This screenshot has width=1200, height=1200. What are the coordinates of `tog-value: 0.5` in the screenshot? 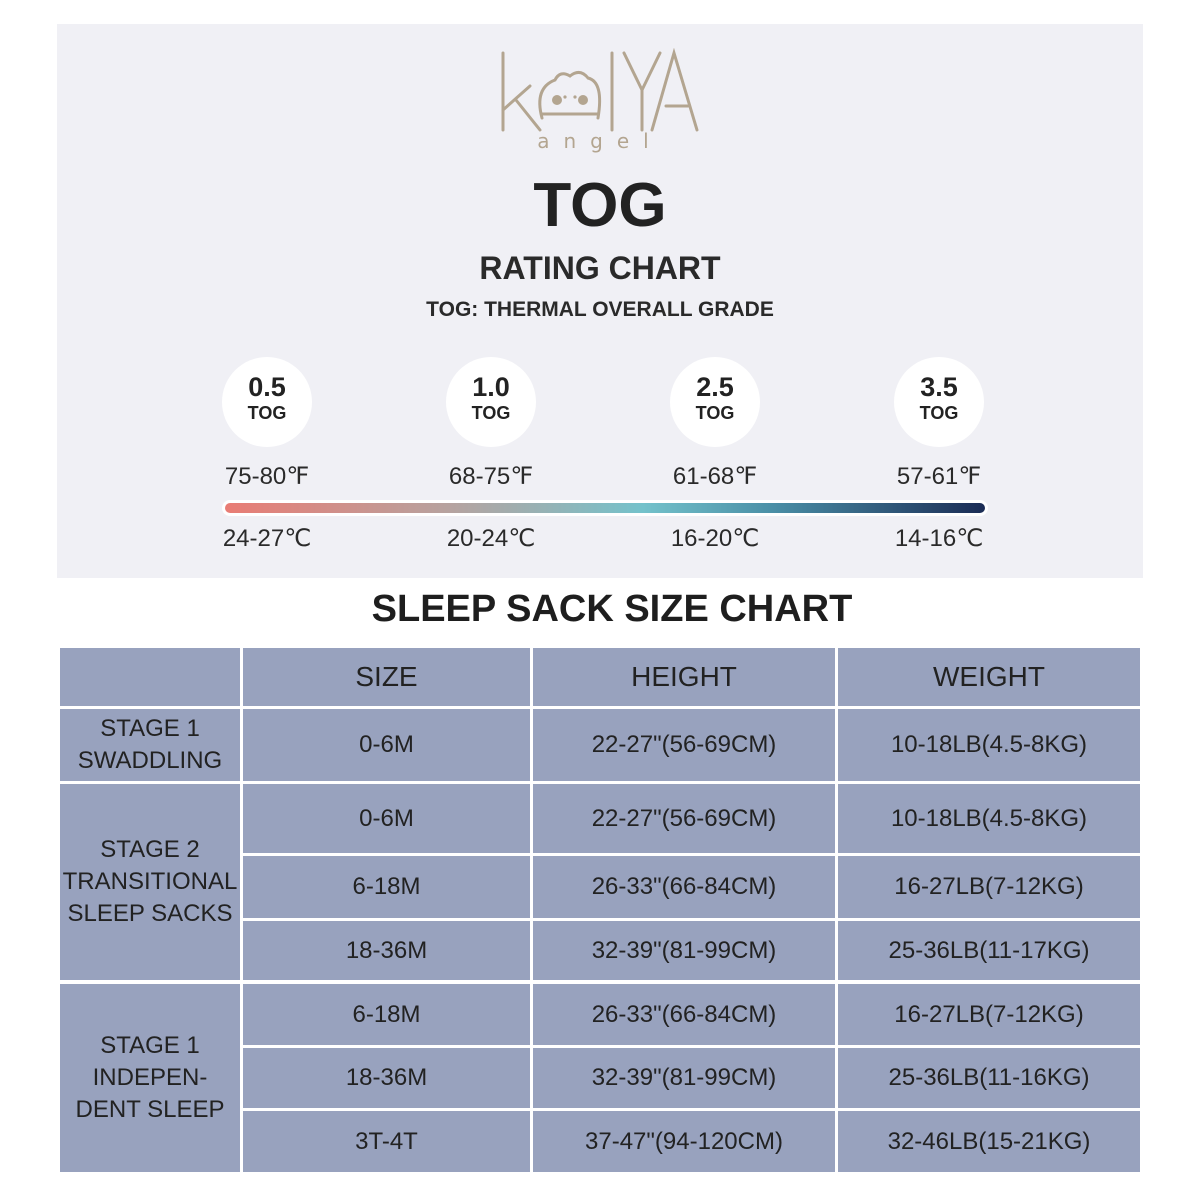 It's located at (267, 387).